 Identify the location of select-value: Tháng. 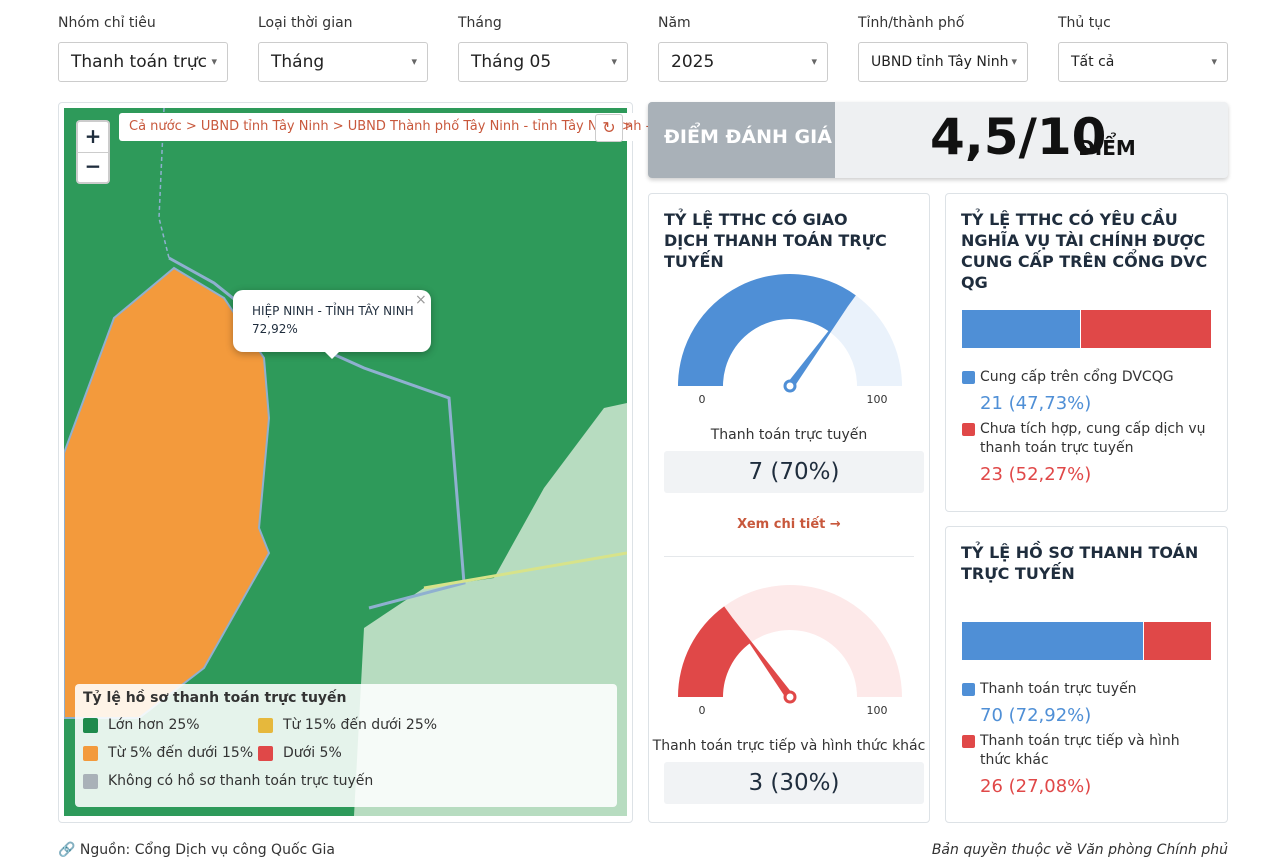
(298, 62).